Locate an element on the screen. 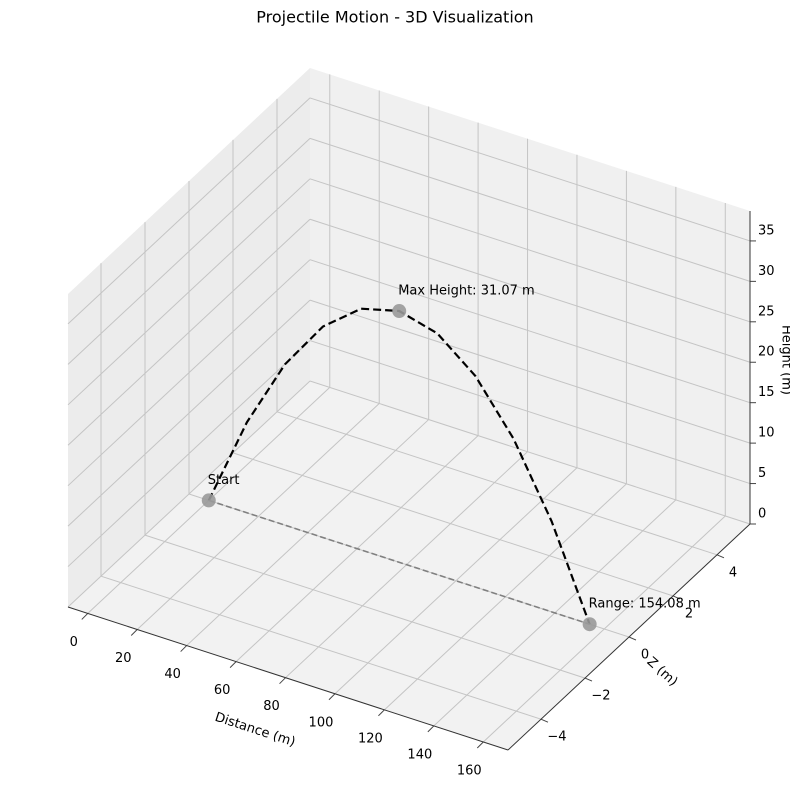 This screenshot has width=790, height=812. x-tick-label: 0 is located at coordinates (74, 642).